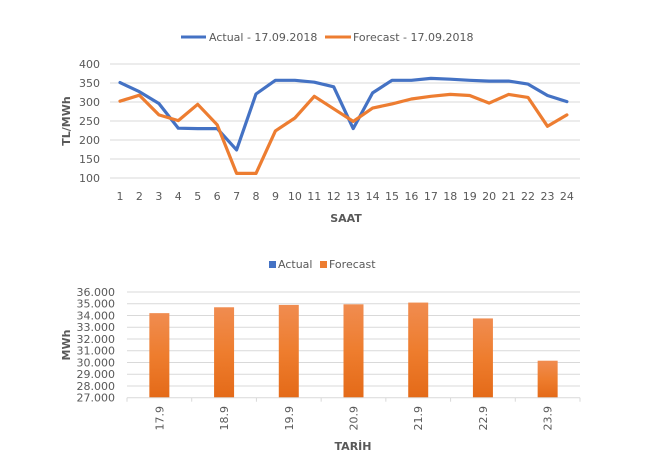 This screenshot has width=646, height=462. I want to click on bar-chart-y-tick-label: 29.000, so click(96, 374).